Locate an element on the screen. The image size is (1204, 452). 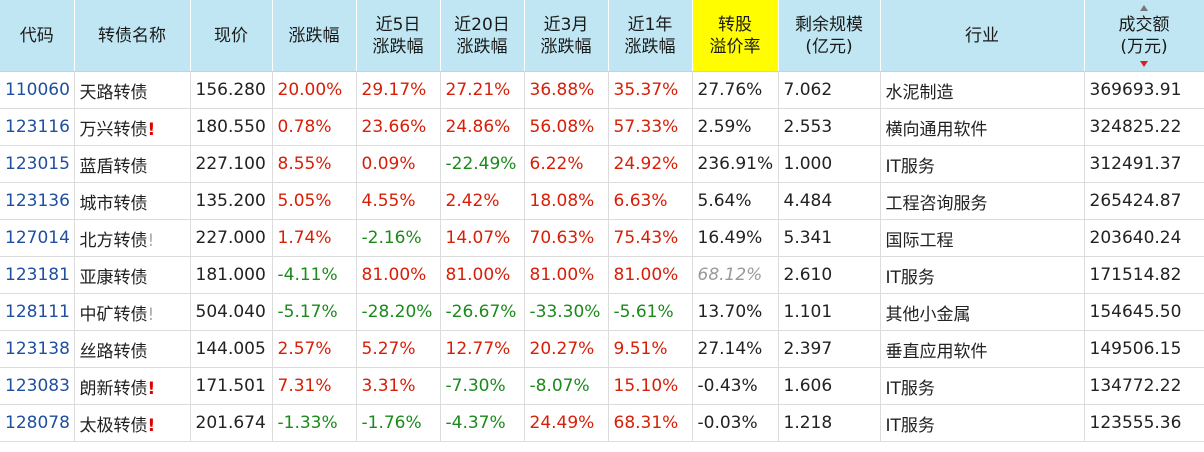
bond-name: 北方转债 is located at coordinates (113, 240).